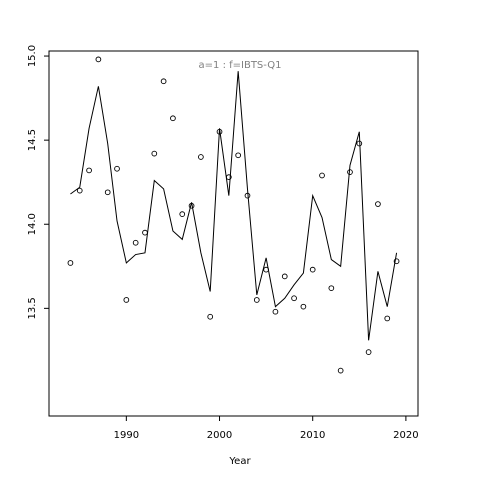  Describe the element at coordinates (240, 65) in the screenshot. I see `plot-title: a=1 : f=IBTS-Q1` at that location.